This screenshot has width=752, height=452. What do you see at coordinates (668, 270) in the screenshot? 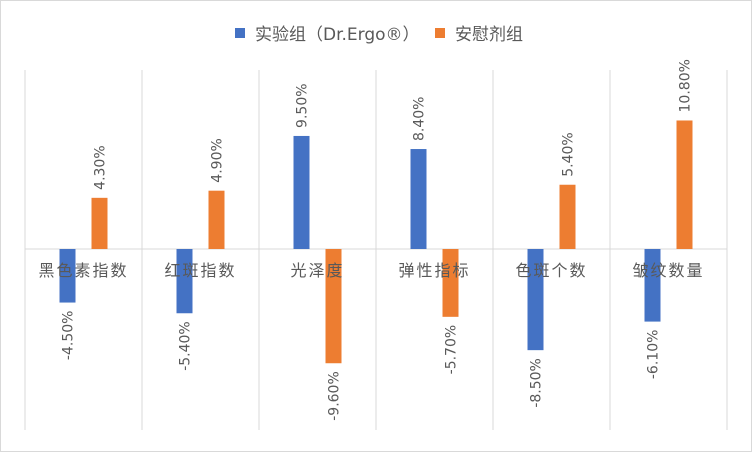
I see `category-label: 皱纹数量` at bounding box center [668, 270].